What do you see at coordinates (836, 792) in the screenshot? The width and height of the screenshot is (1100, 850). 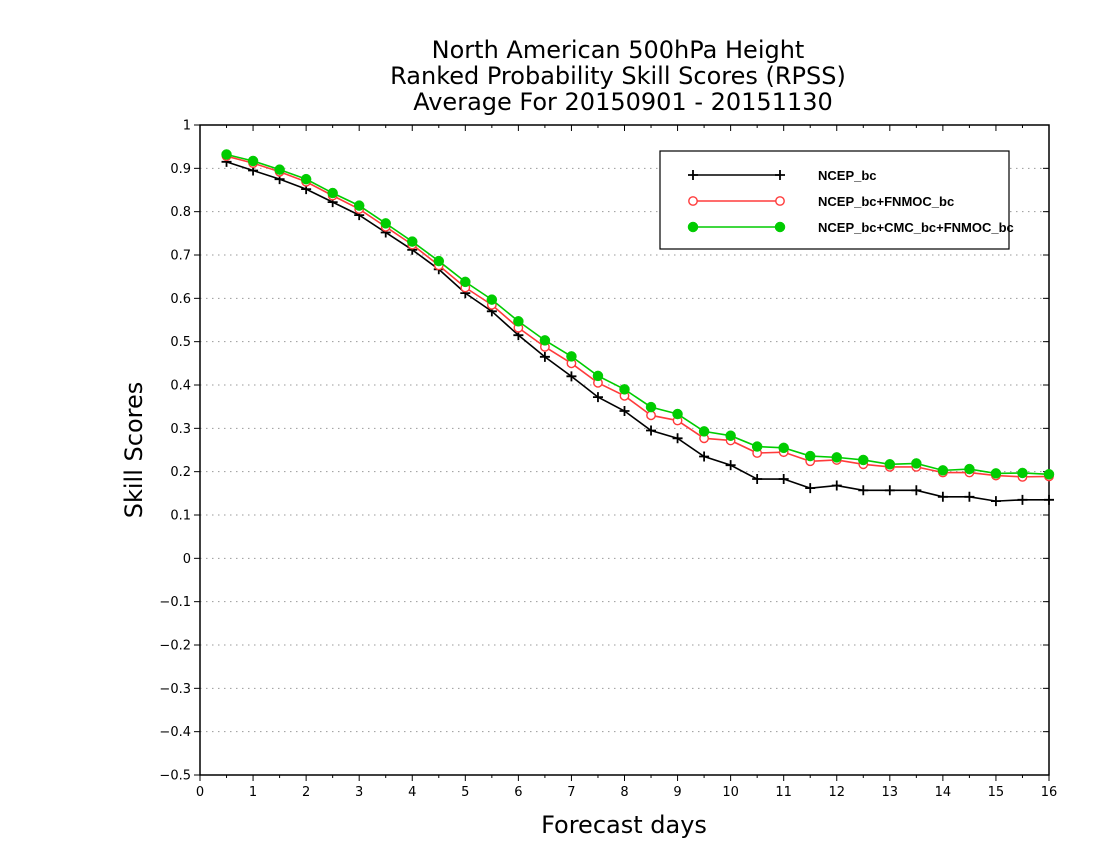 I see `x-tick-label: 12` at bounding box center [836, 792].